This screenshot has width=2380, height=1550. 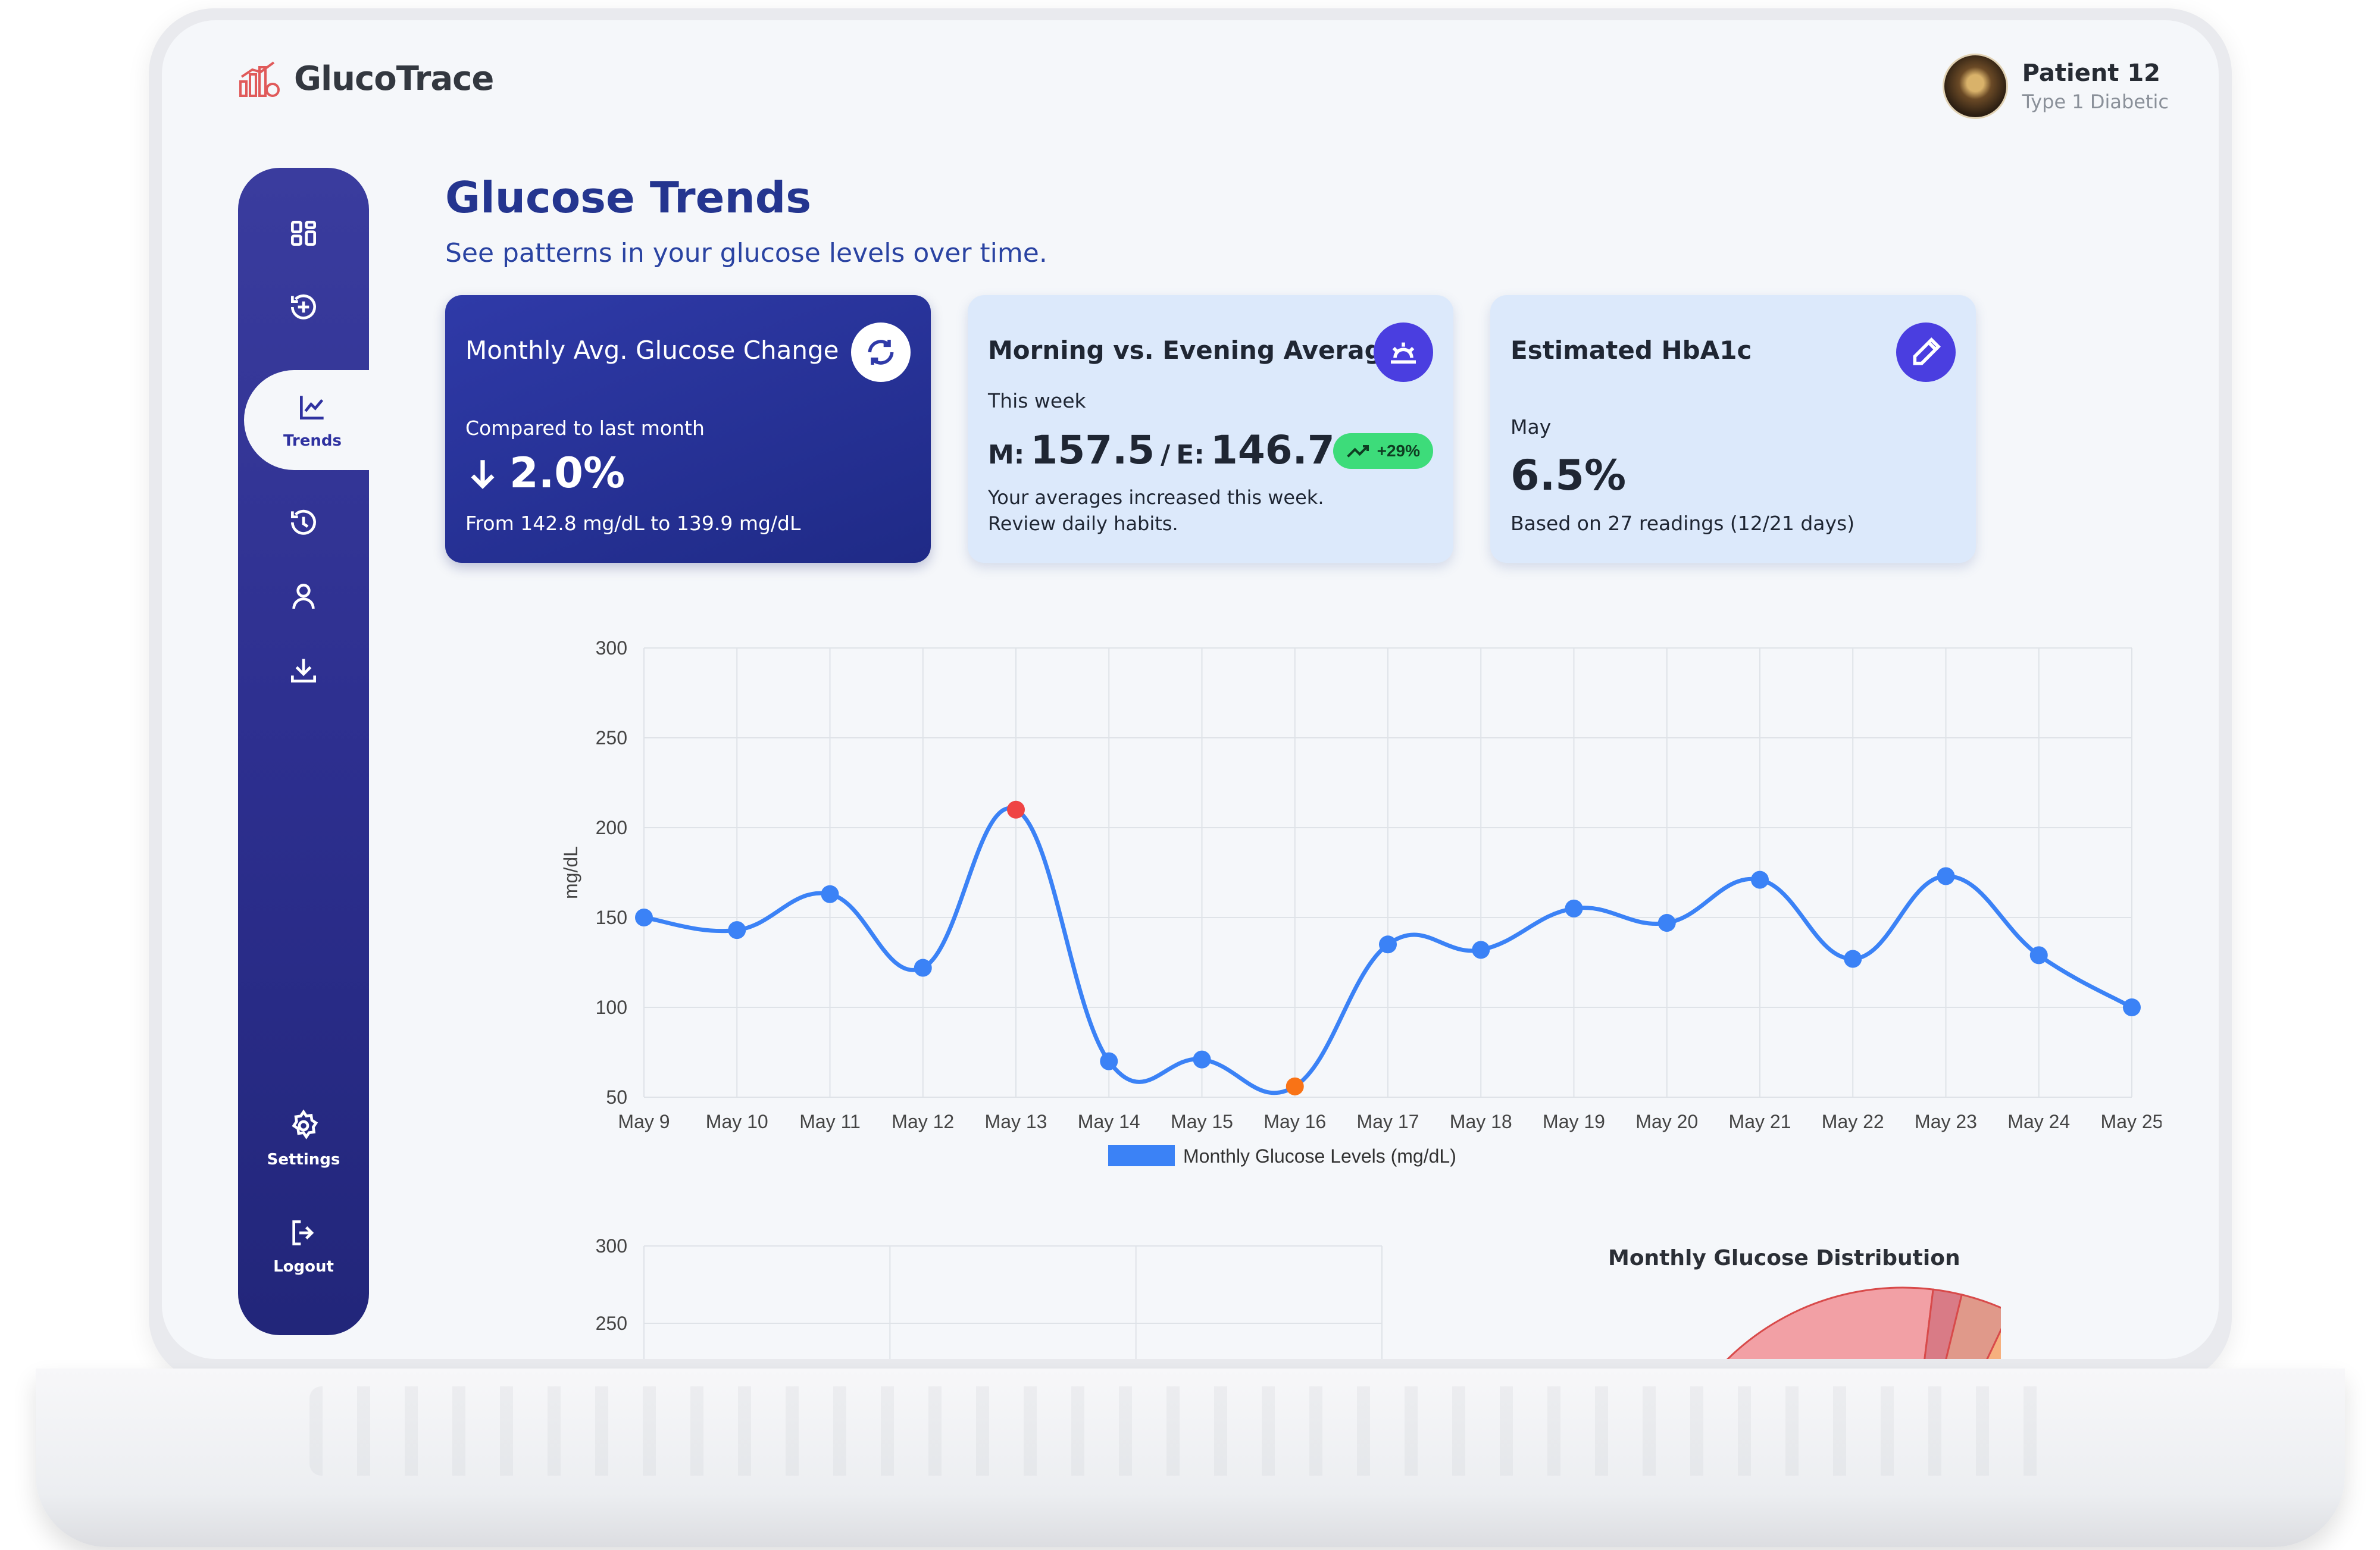 What do you see at coordinates (570, 872) in the screenshot?
I see `y-axis-label: mg/dL` at bounding box center [570, 872].